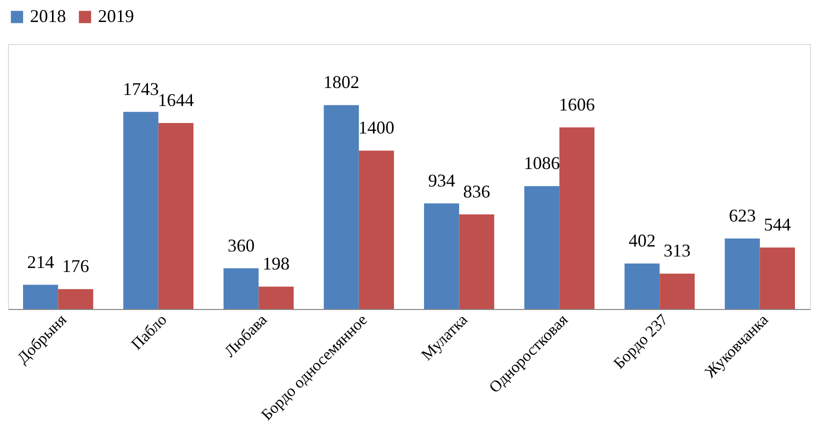 This screenshot has width=818, height=431. What do you see at coordinates (276, 264) in the screenshot?
I see `data-label: 198` at bounding box center [276, 264].